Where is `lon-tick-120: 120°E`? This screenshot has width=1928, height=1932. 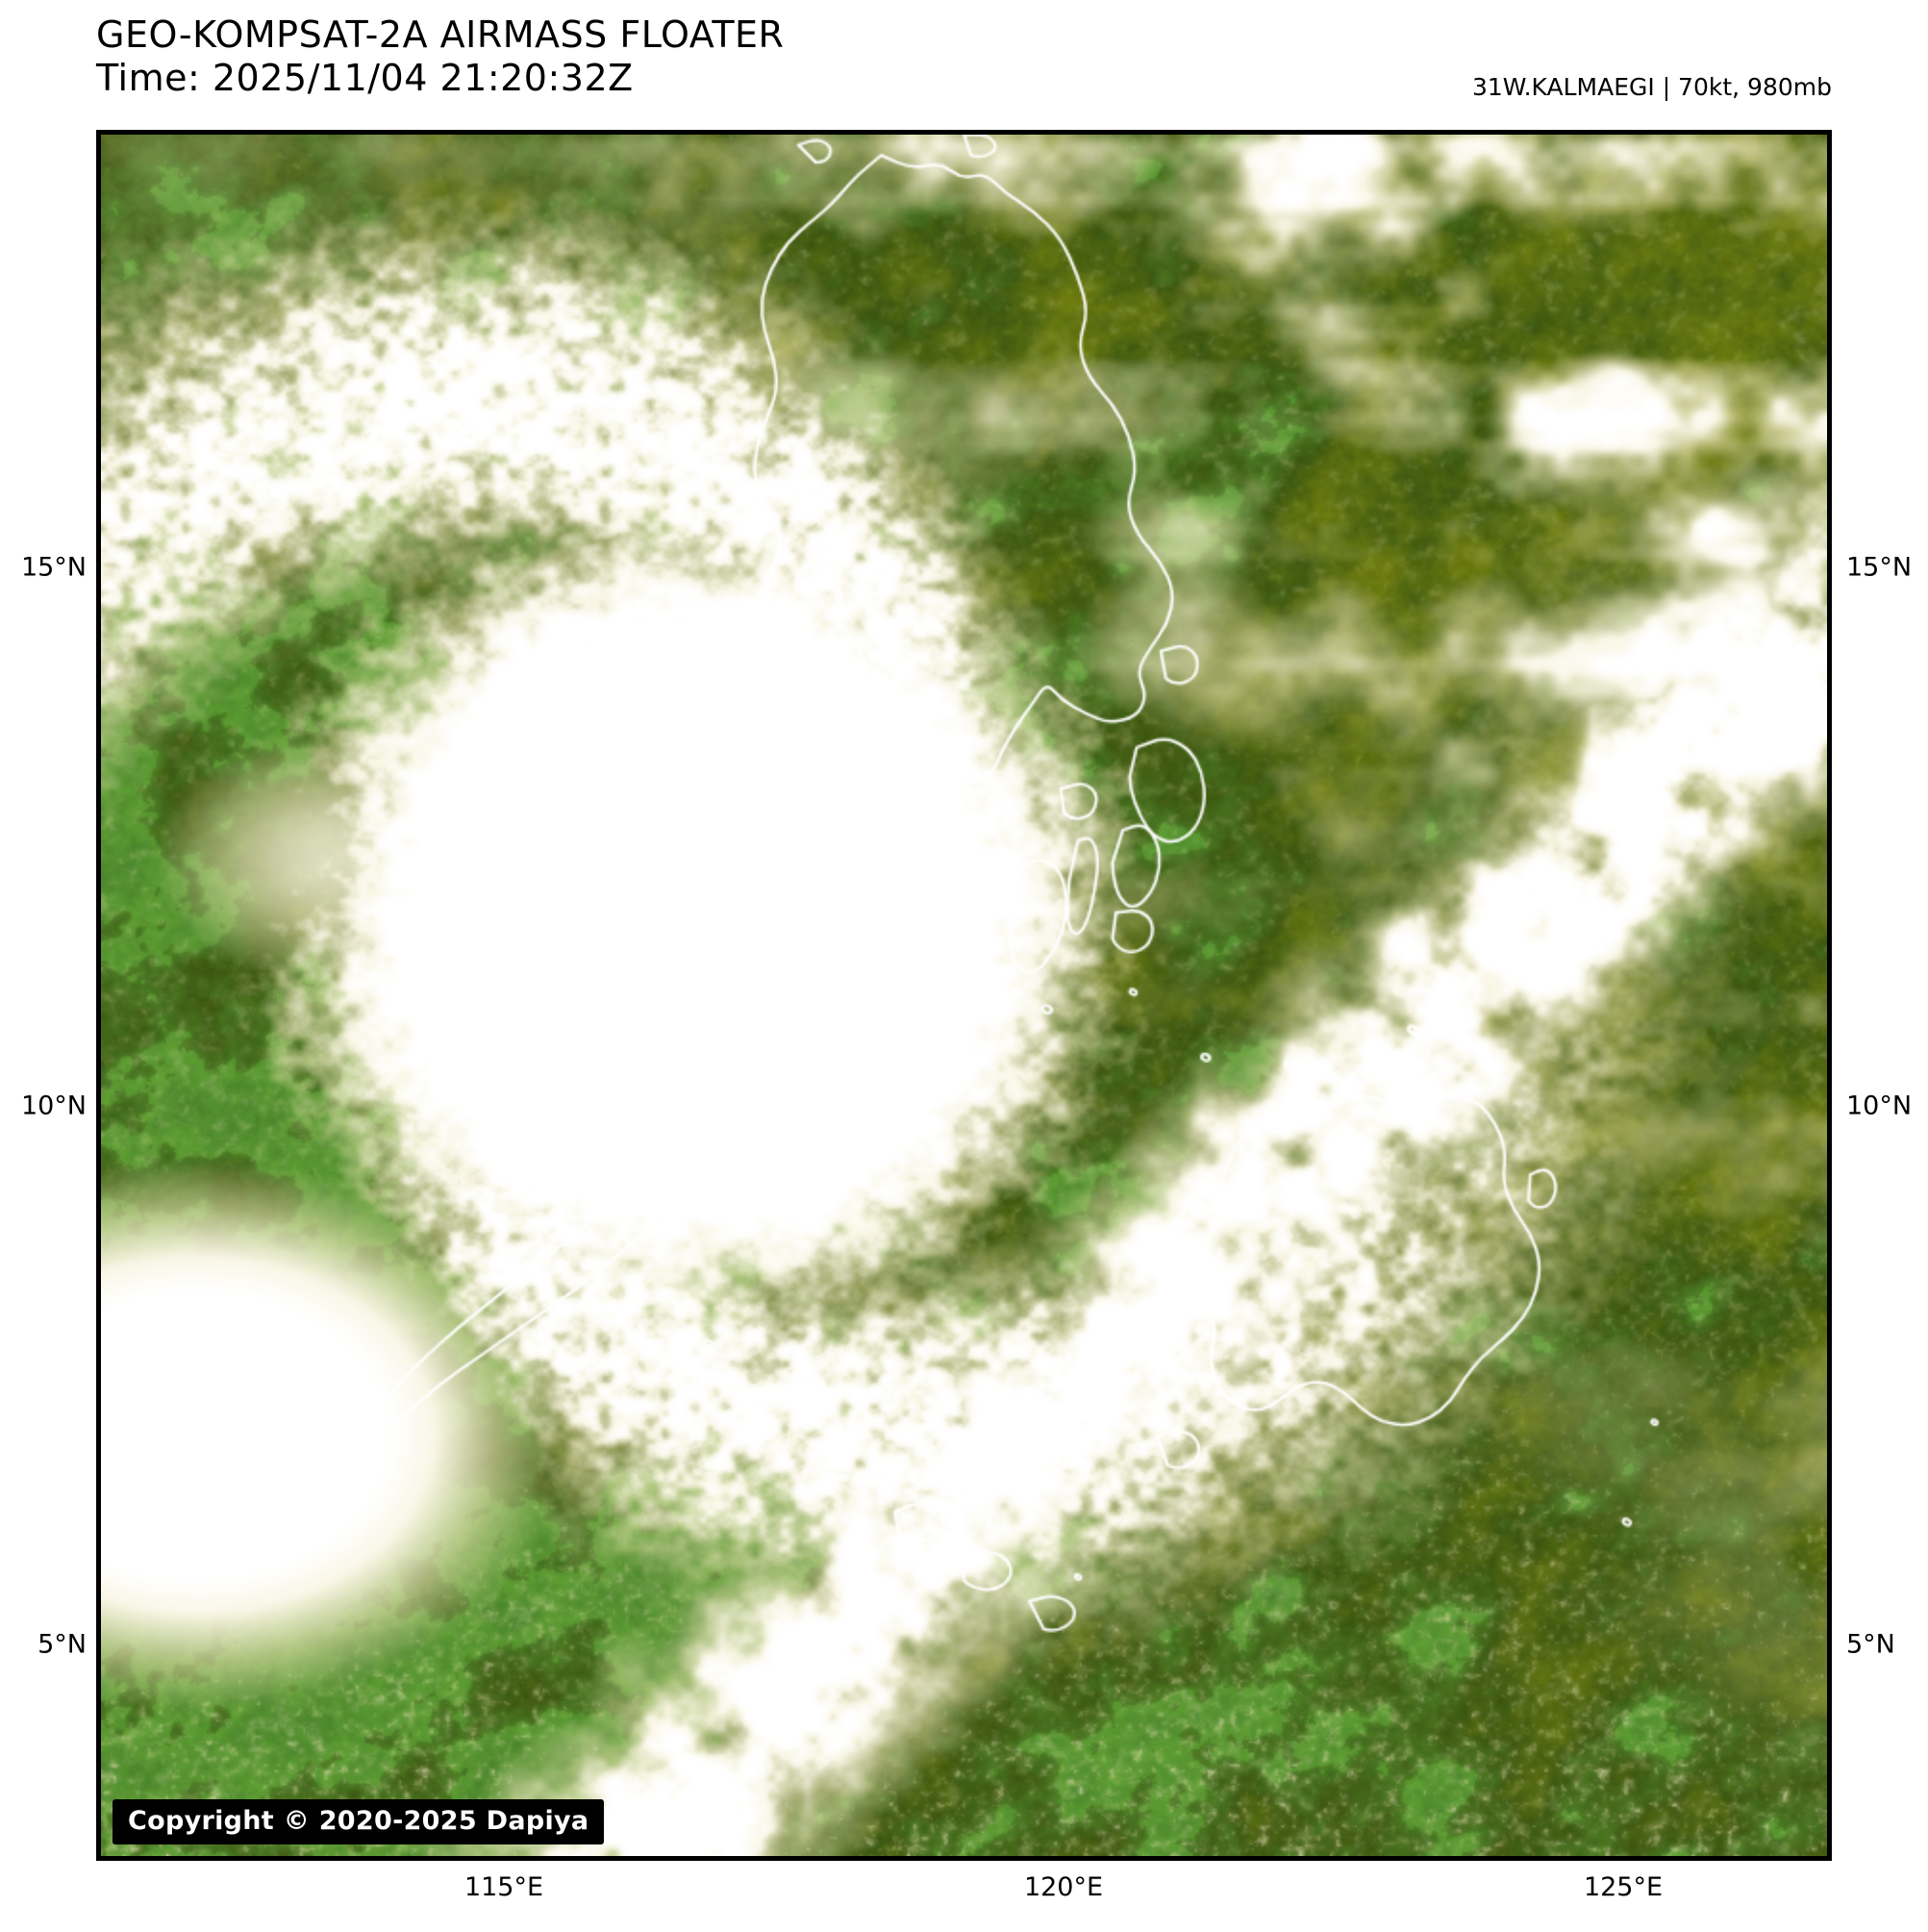 lon-tick-120: 120°E is located at coordinates (1063, 1887).